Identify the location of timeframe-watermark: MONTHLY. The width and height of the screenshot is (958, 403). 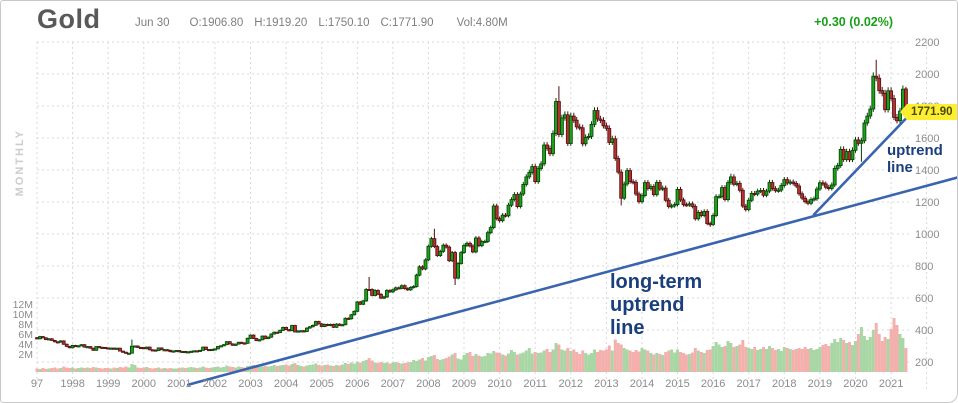
(20, 163).